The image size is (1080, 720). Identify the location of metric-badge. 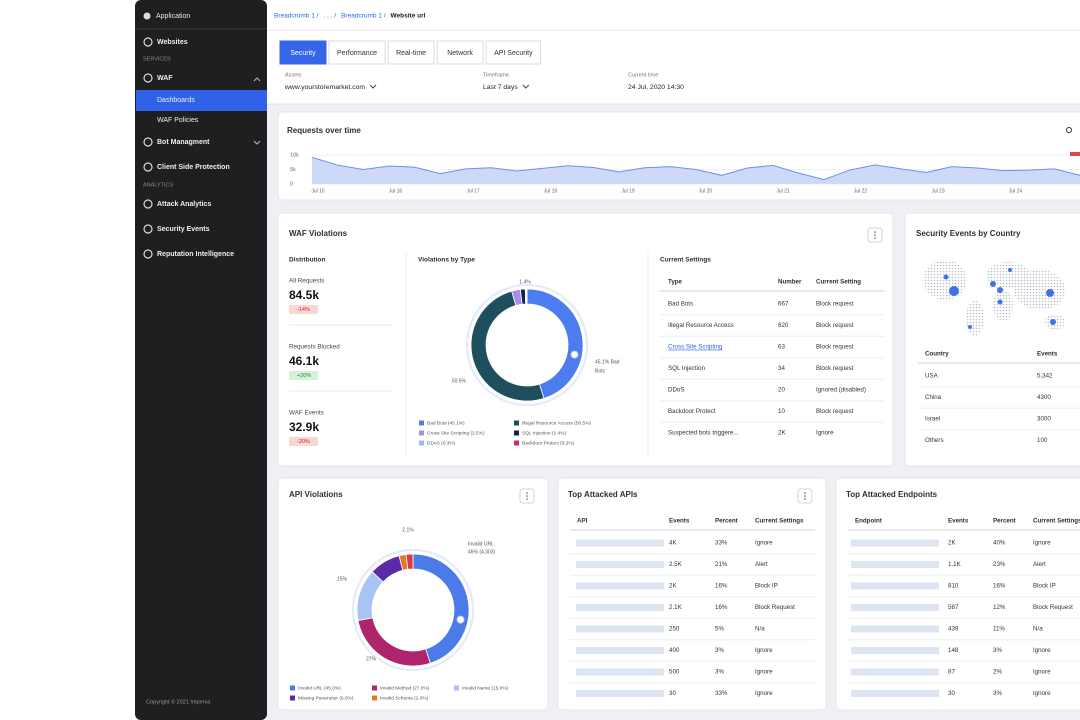
(303, 309).